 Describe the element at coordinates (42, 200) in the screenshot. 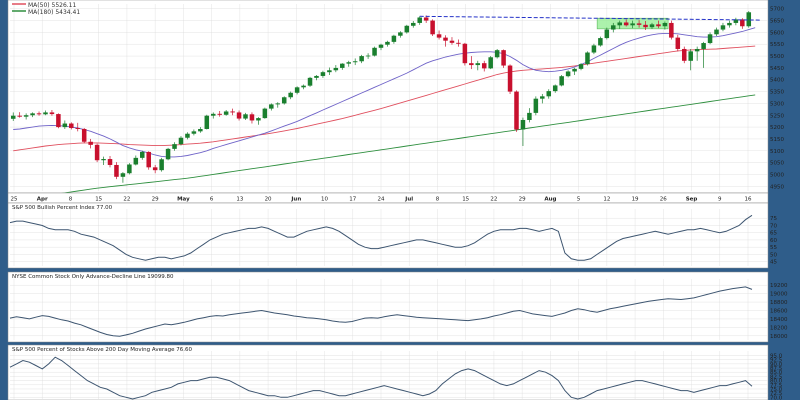

I see `date-tick-label: Apr` at that location.